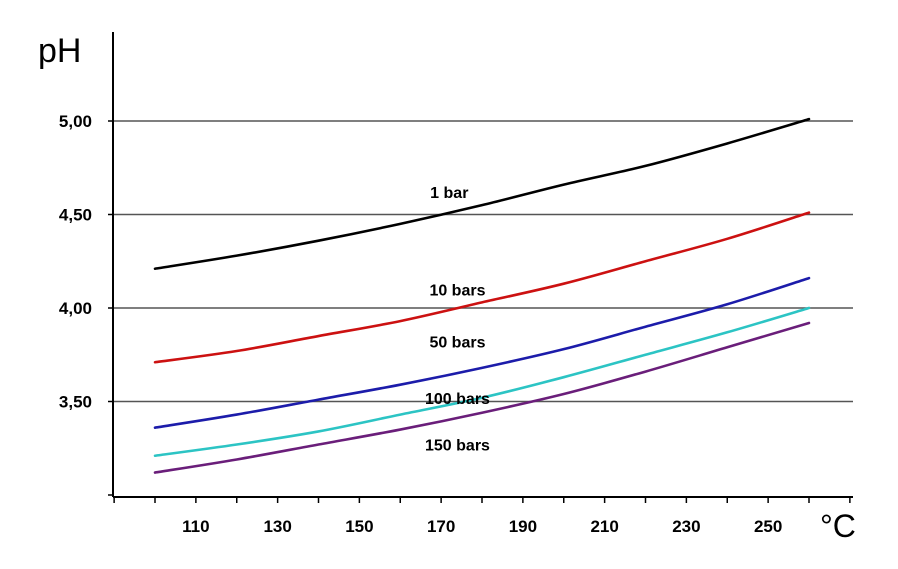 Image resolution: width=898 pixels, height=569 pixels. Describe the element at coordinates (457, 290) in the screenshot. I see `series-label: 10 bars` at that location.